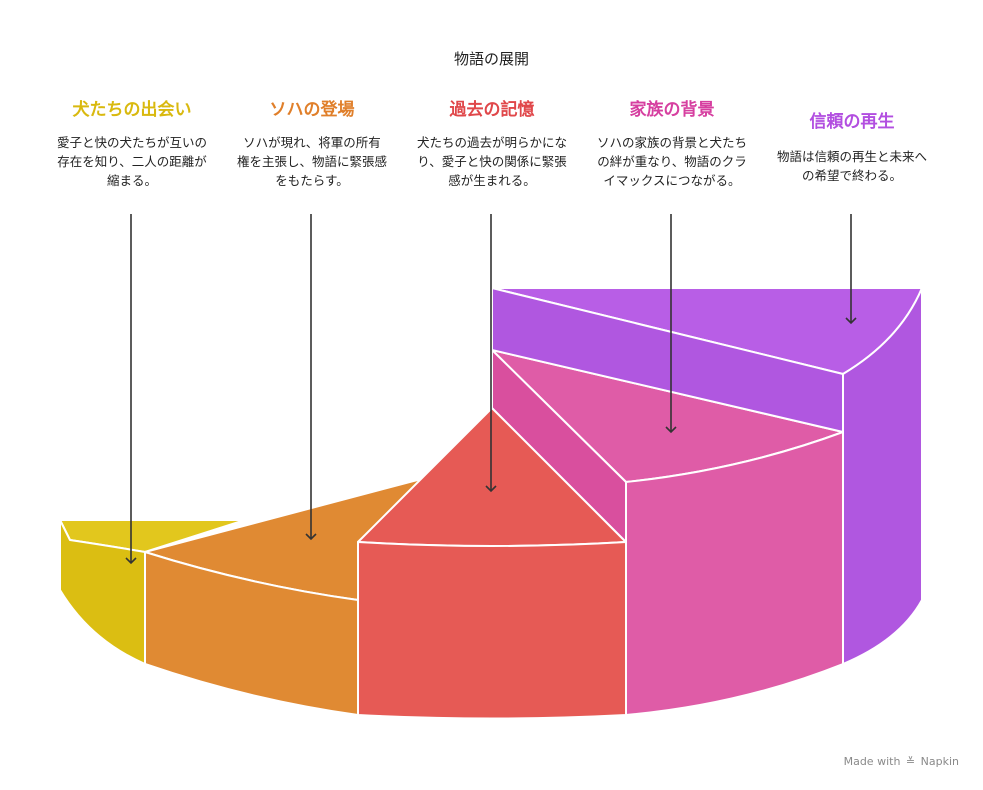 The height and width of the screenshot is (790, 983). I want to click on stage-5-heading: 信頼の再生, so click(852, 122).